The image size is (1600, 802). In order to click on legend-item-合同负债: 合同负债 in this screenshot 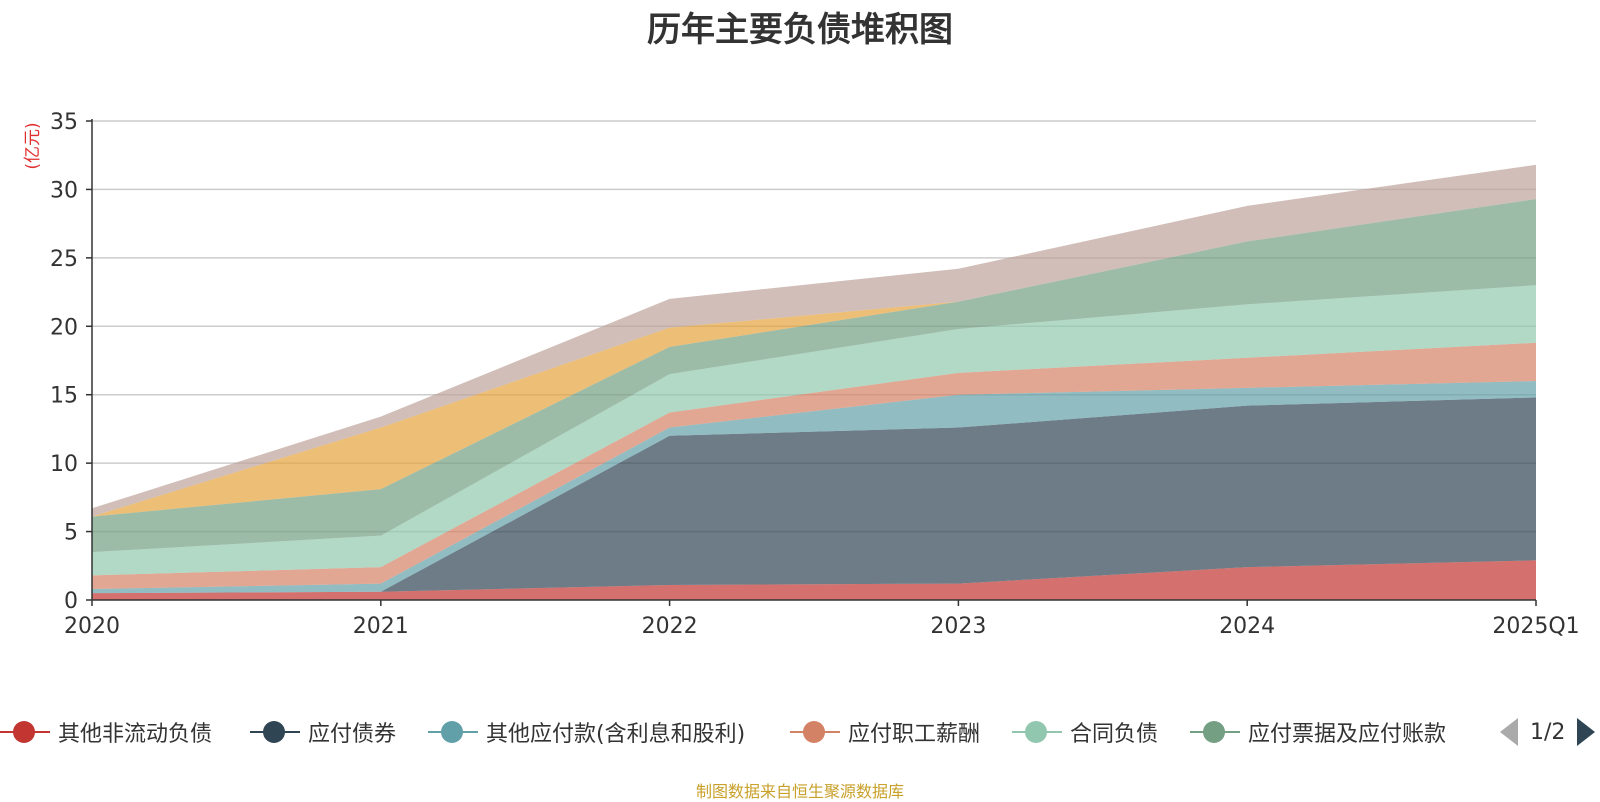, I will do `click(1085, 732)`.